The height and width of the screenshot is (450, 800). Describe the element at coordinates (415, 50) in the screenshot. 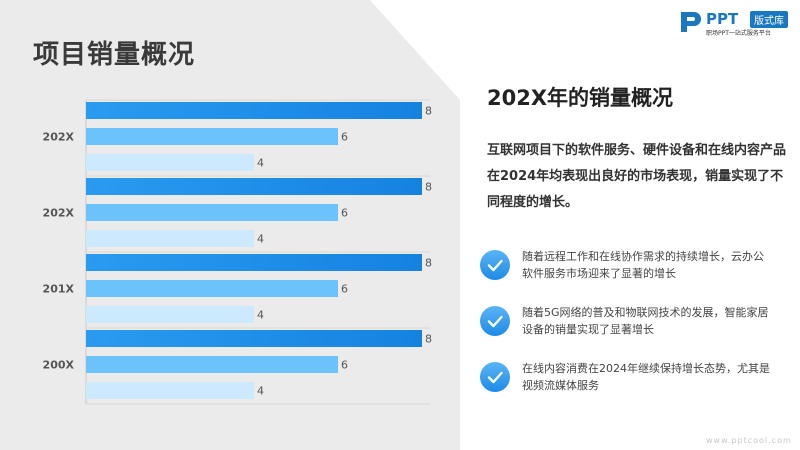

I see `corner-decoration` at that location.